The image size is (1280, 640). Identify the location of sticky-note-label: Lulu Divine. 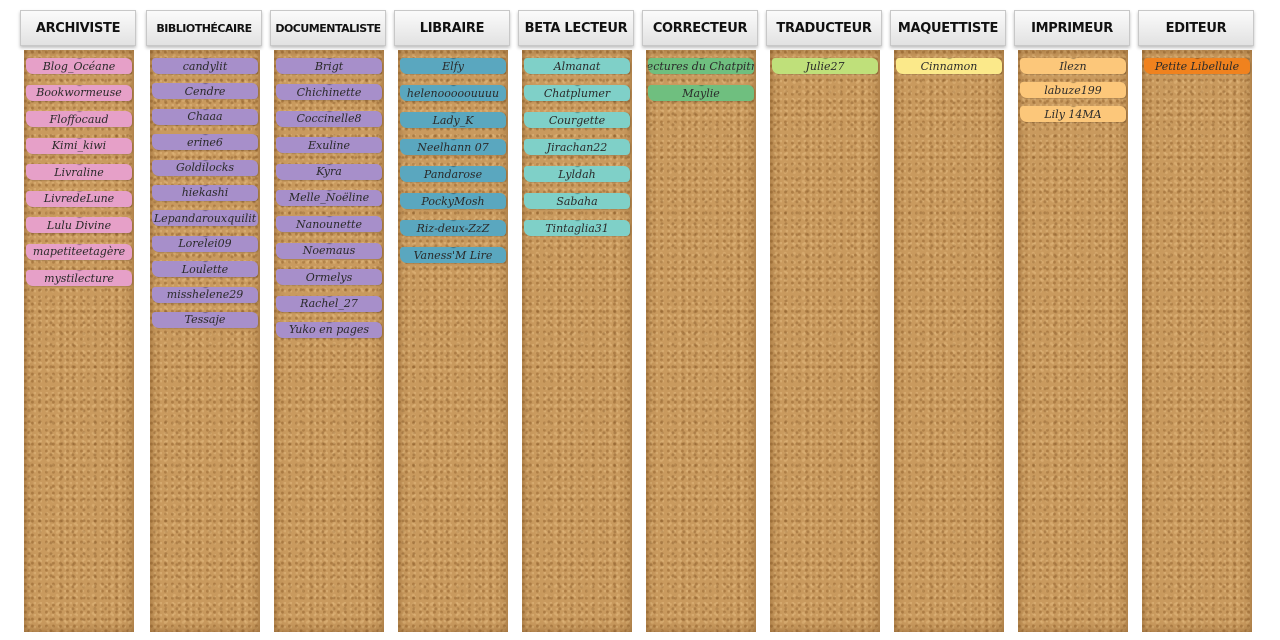
(79, 225).